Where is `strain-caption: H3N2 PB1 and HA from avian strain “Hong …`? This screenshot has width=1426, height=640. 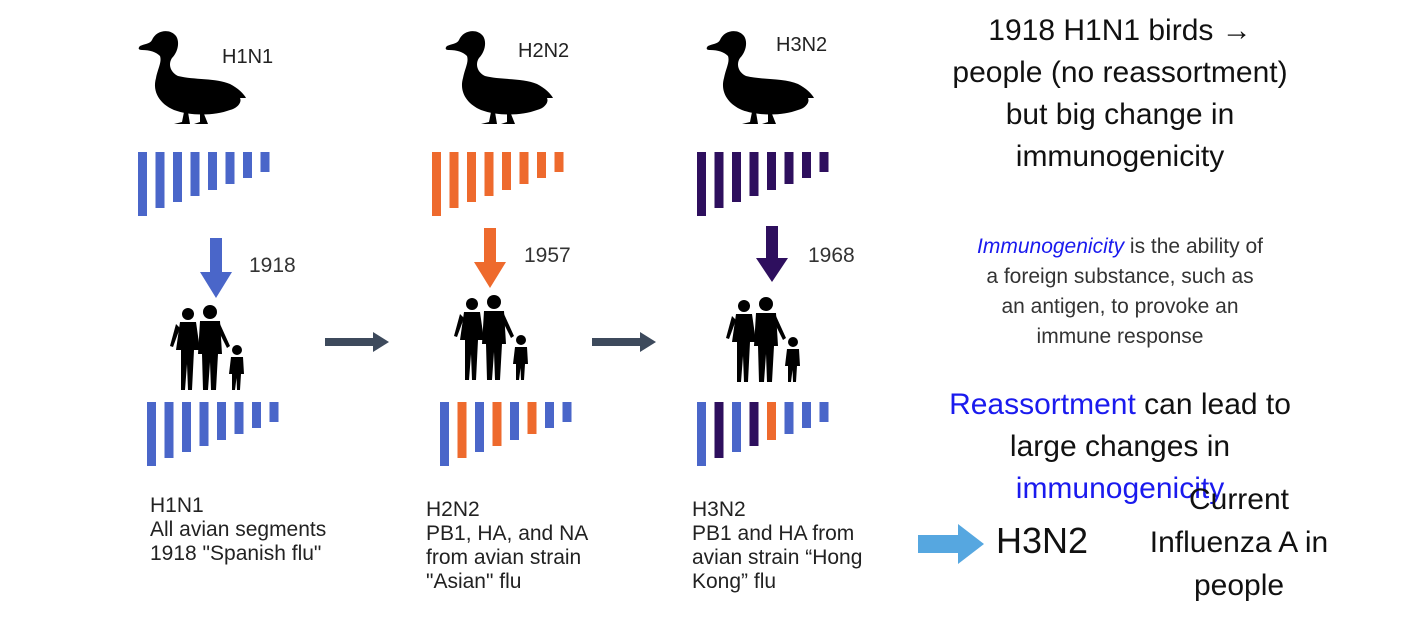
strain-caption: H3N2 PB1 and HA from avian strain “Hong … is located at coordinates (777, 545).